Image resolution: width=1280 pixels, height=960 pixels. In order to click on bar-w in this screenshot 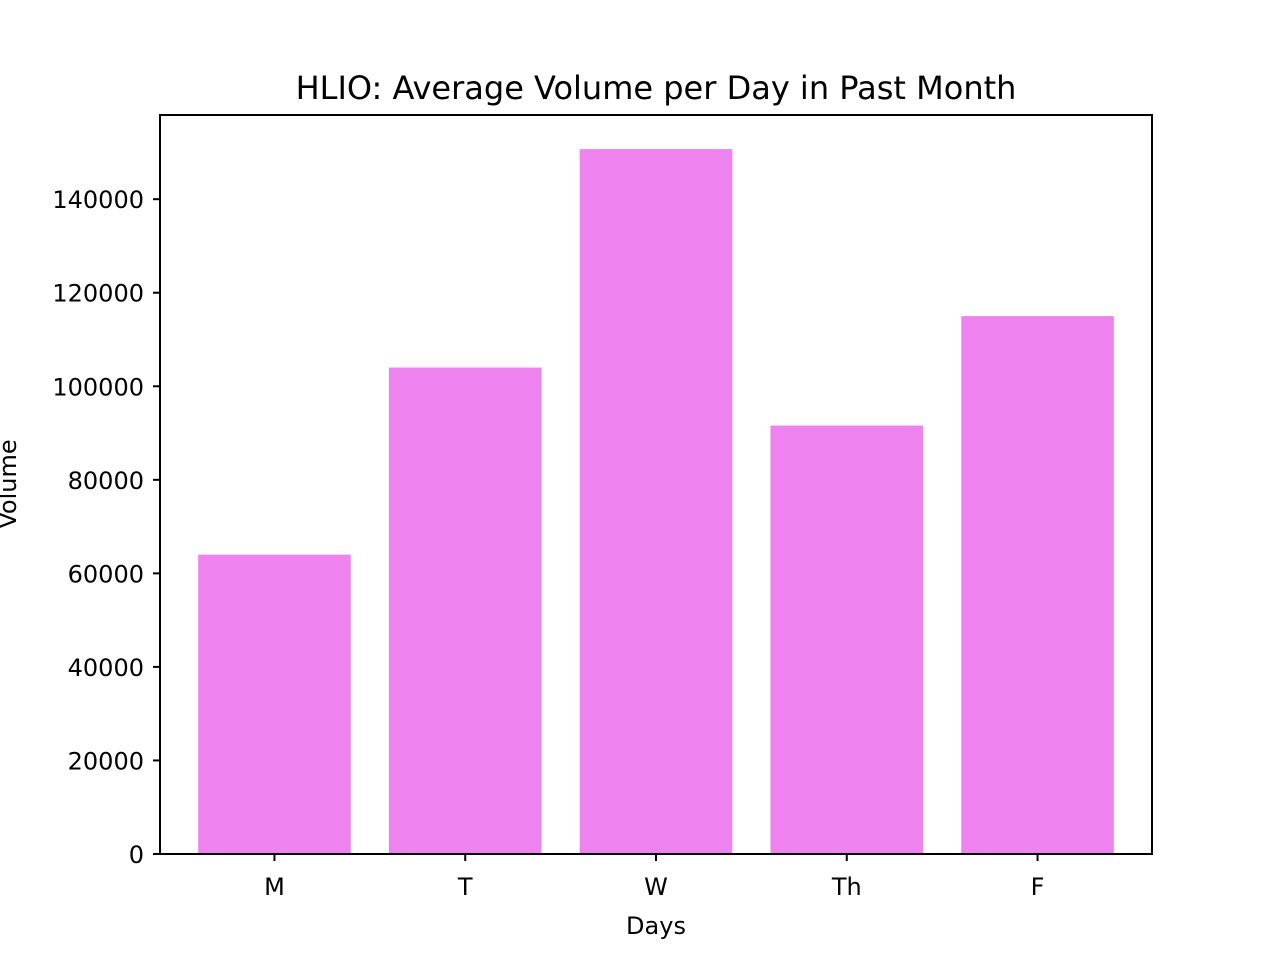, I will do `click(656, 501)`.